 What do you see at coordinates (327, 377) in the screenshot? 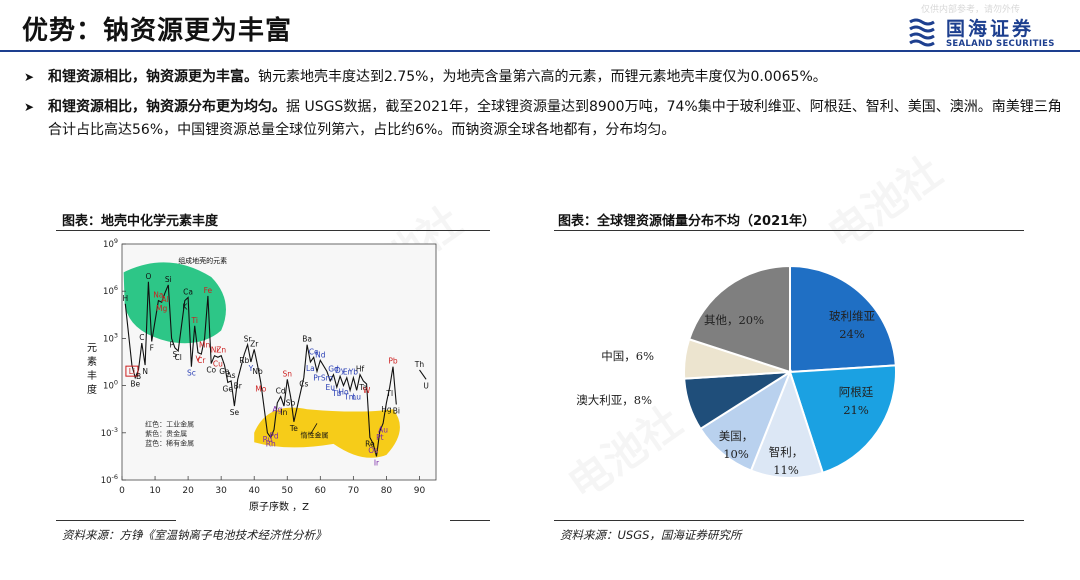
I see `element-label-sm: Sm` at bounding box center [327, 377].